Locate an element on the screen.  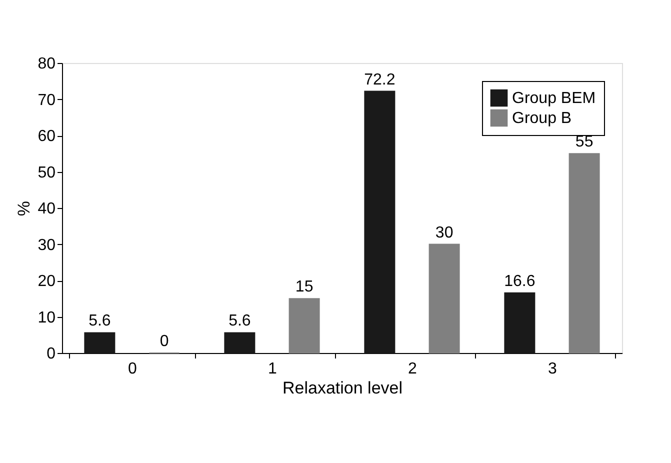
y-tick-label: 50 is located at coordinates (47, 173).